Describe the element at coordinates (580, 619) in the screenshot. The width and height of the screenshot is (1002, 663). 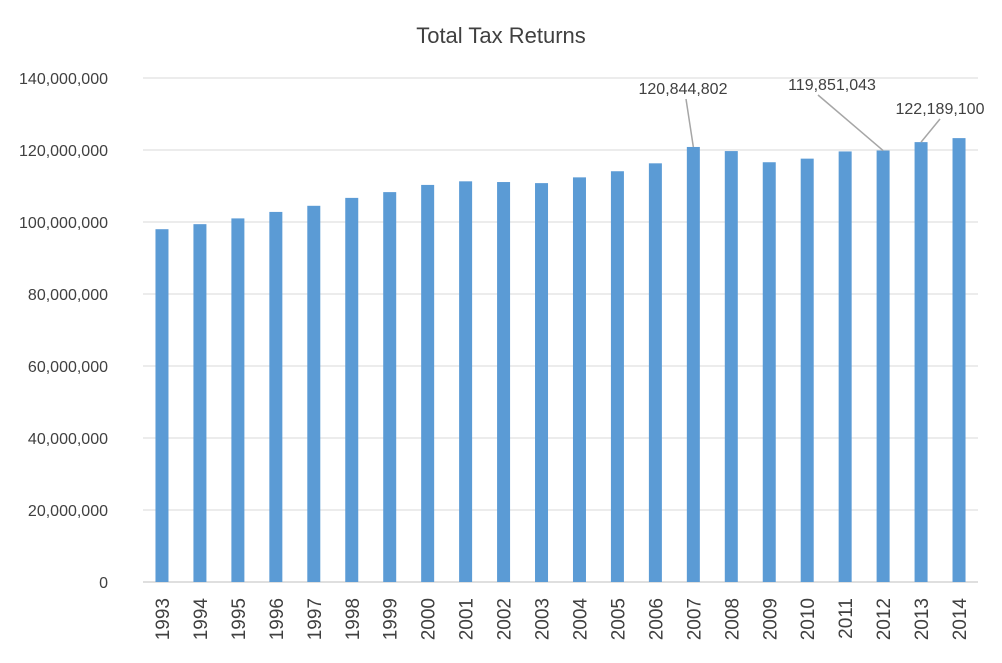
I see `x-tick-label: 2004` at that location.